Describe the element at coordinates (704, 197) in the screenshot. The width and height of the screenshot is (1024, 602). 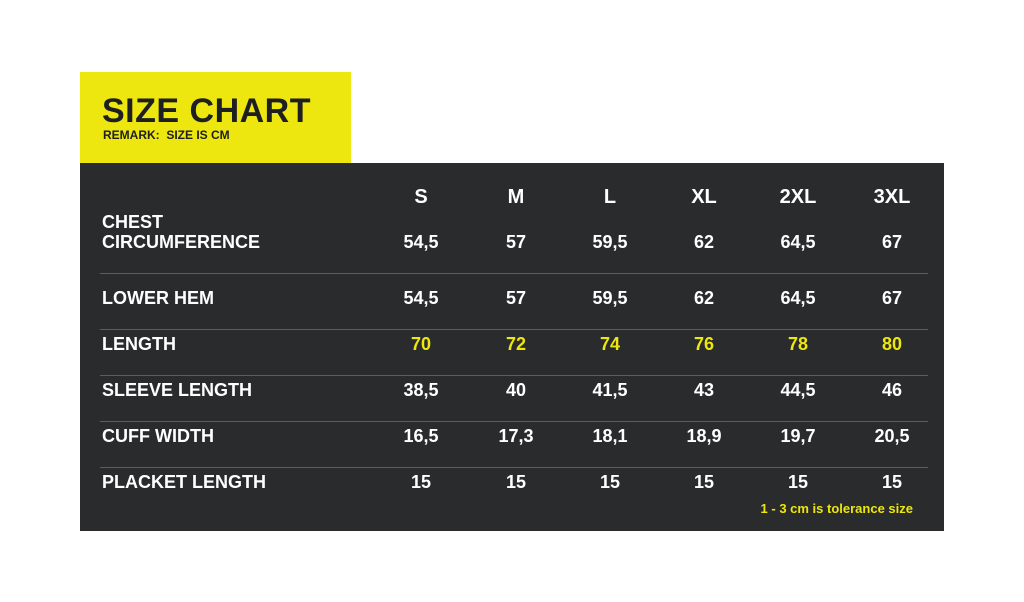
I see `column-header: XL` at that location.